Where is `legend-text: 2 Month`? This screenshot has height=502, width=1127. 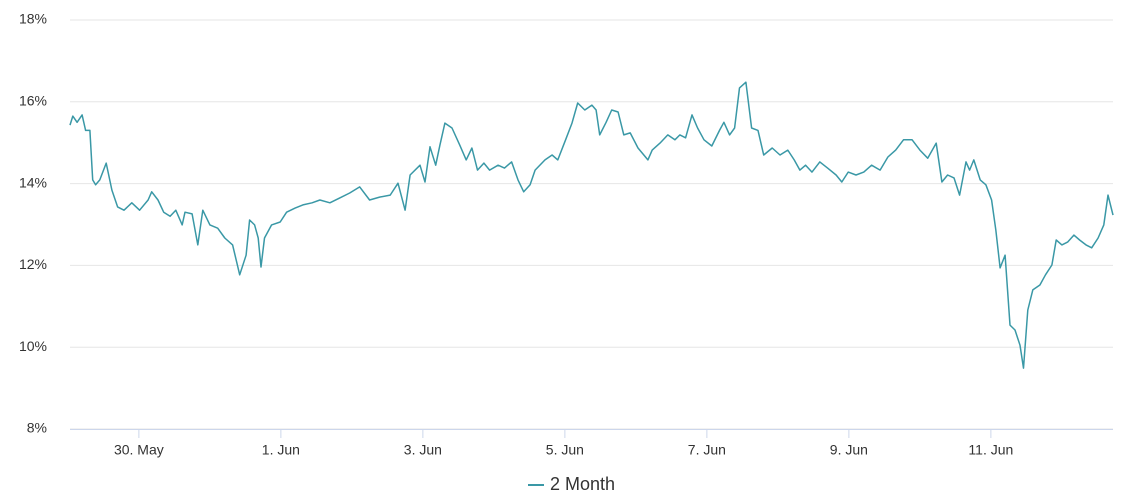
legend-text: 2 Month is located at coordinates (582, 484).